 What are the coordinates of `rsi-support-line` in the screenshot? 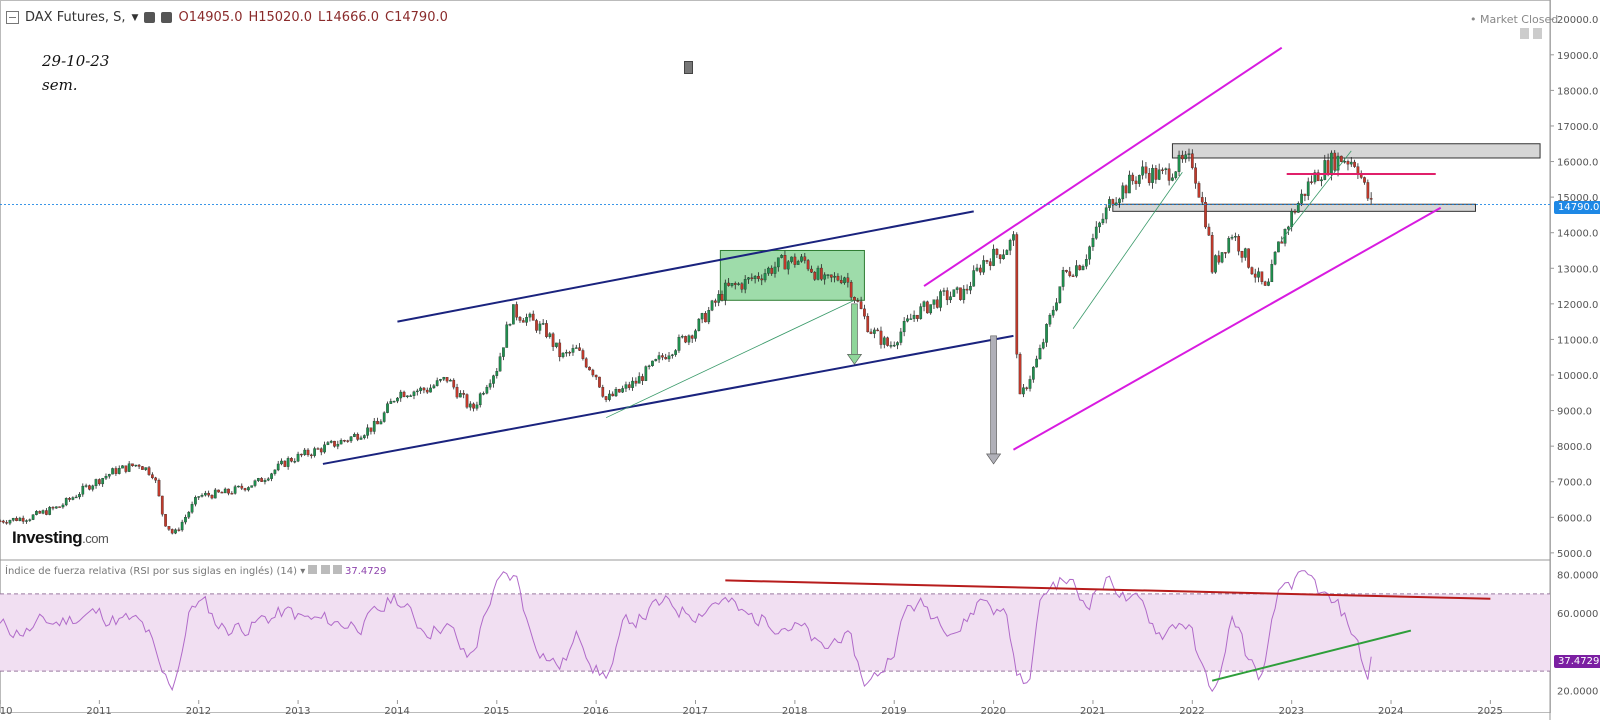 It's located at (1311, 655).